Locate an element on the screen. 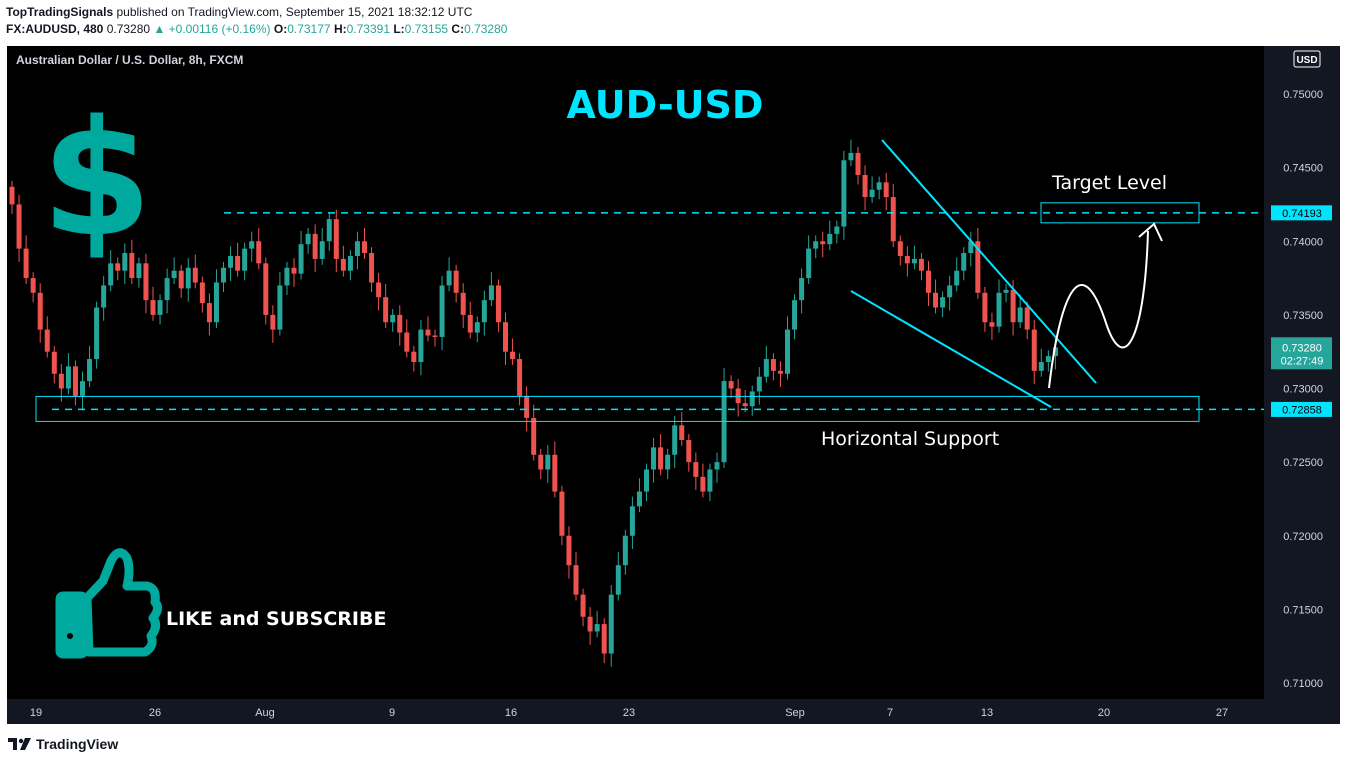 The width and height of the screenshot is (1348, 762). cta-text: LIKE and SUBSCRIBE is located at coordinates (276, 619).